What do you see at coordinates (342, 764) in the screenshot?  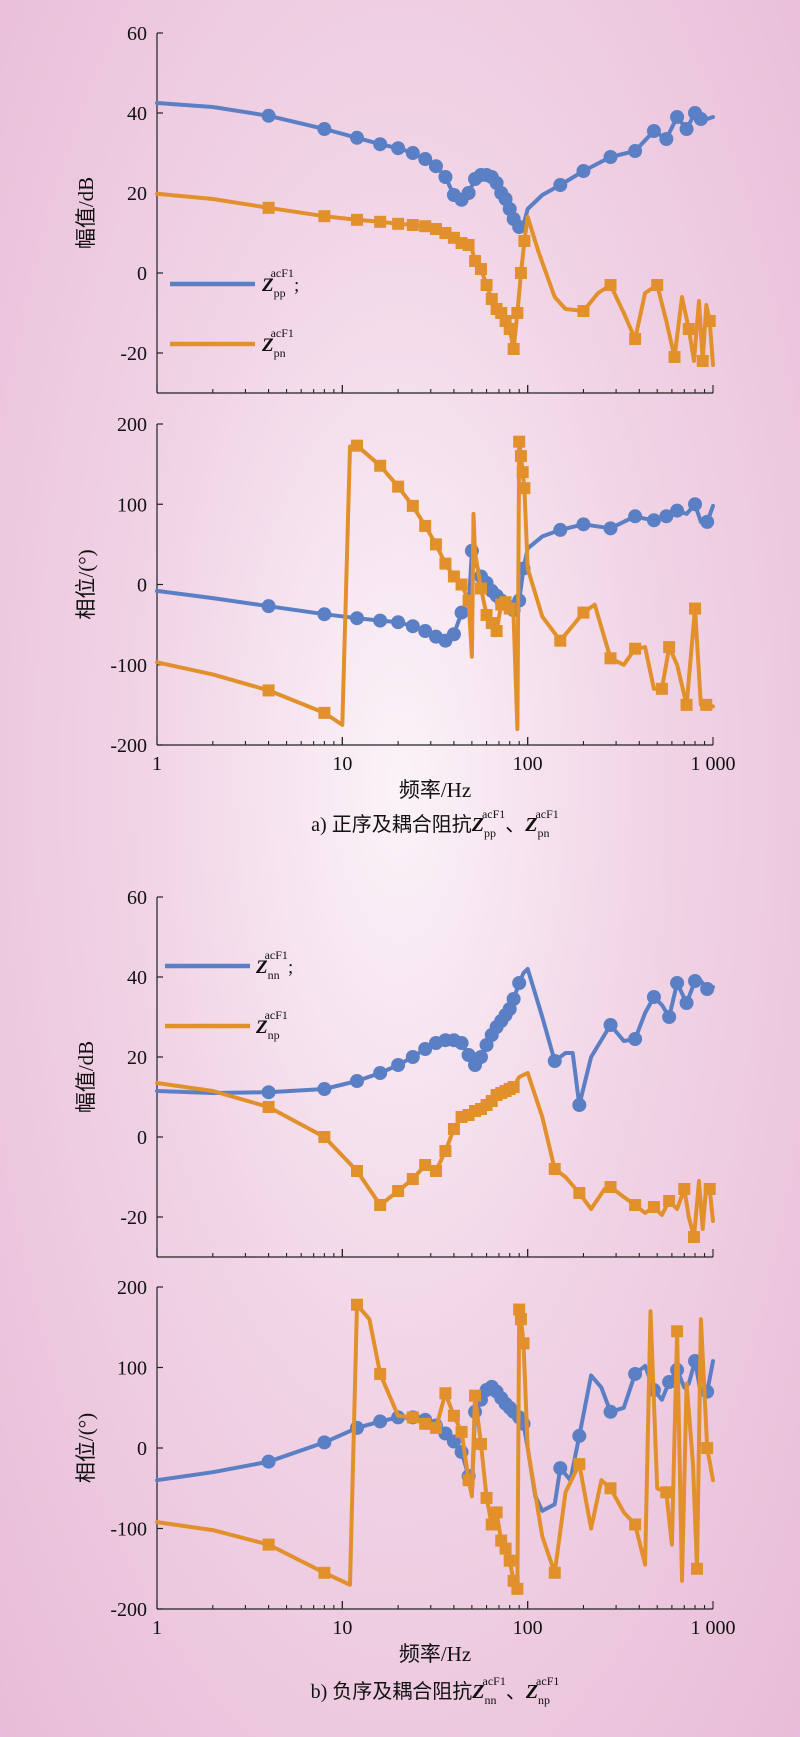 I see `x-tick-label: 10` at bounding box center [342, 764].